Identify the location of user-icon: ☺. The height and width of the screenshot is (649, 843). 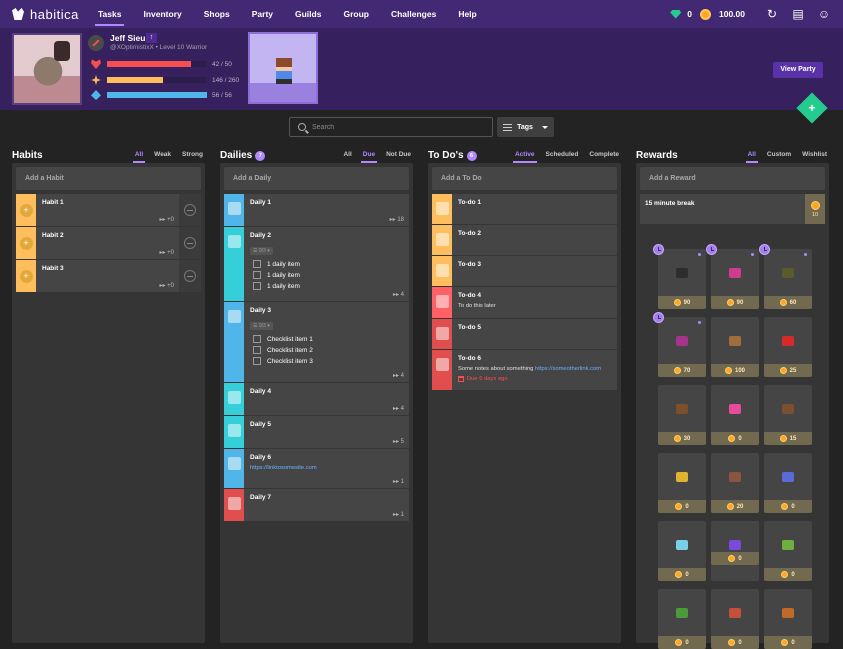
(824, 14).